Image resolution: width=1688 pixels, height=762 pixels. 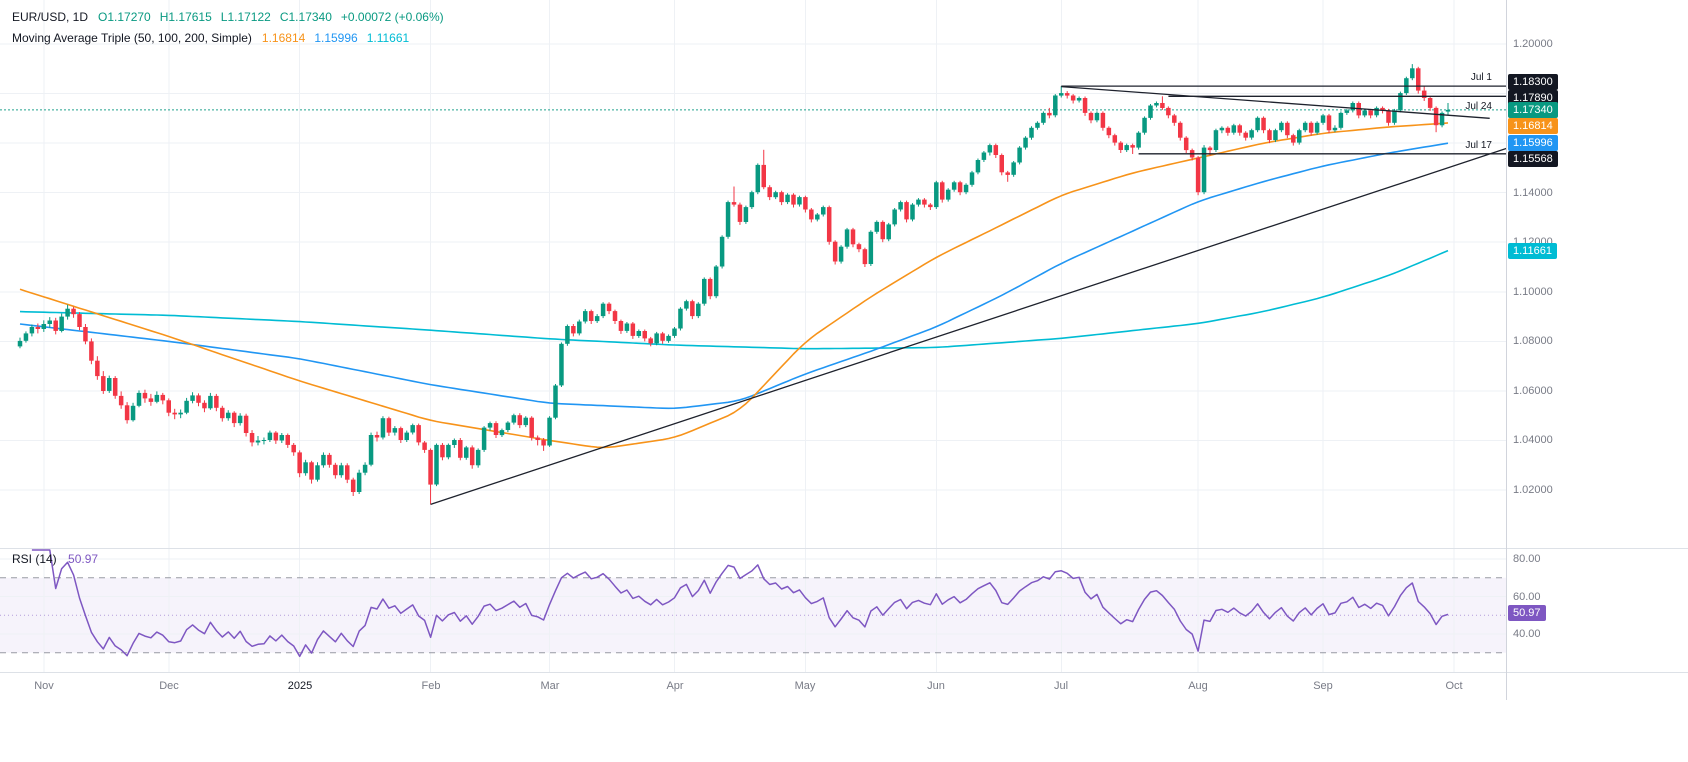 I want to click on sma200-line, so click(x=734, y=299).